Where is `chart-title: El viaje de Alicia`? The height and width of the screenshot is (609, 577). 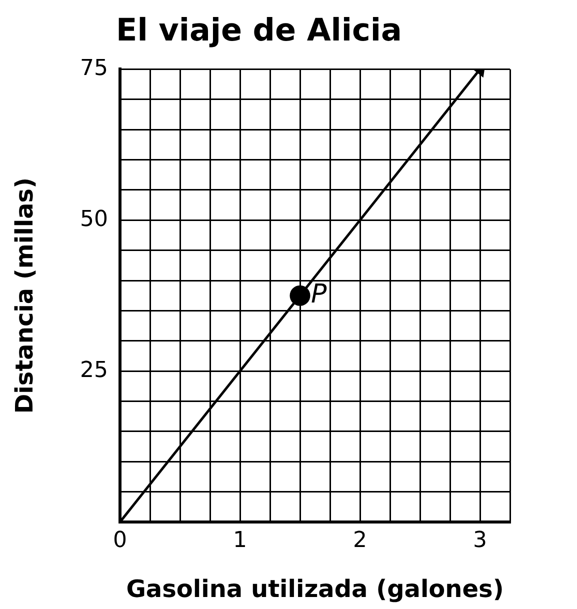 chart-title: El viaje de Alicia is located at coordinates (259, 30).